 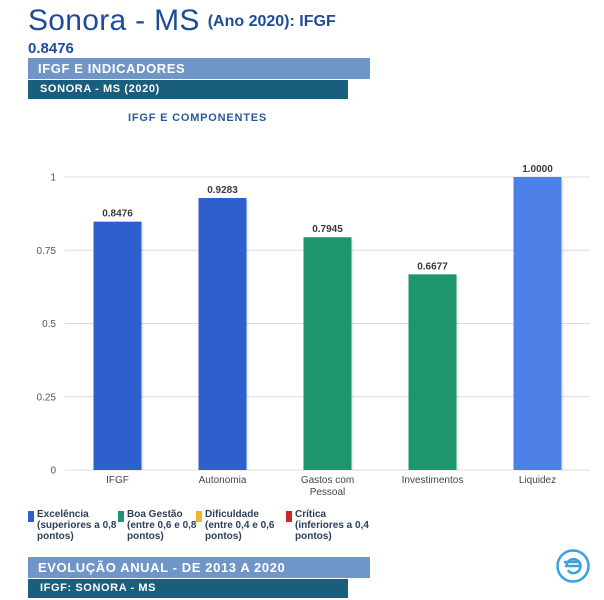 I want to click on legend-description: (entre 0,4 e 0,6 pontos), so click(x=240, y=531).